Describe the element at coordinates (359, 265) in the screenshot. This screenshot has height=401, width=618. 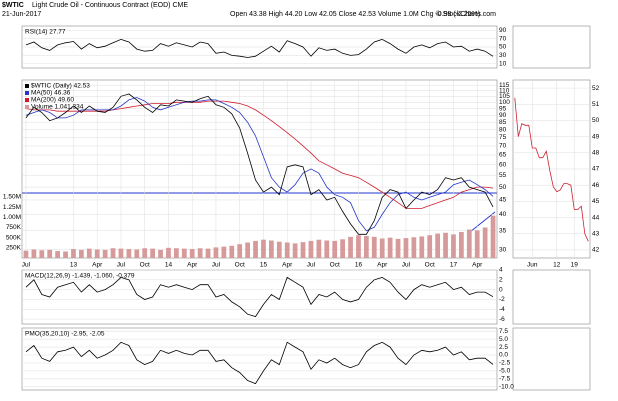
I see `x-tick-label: 16` at that location.